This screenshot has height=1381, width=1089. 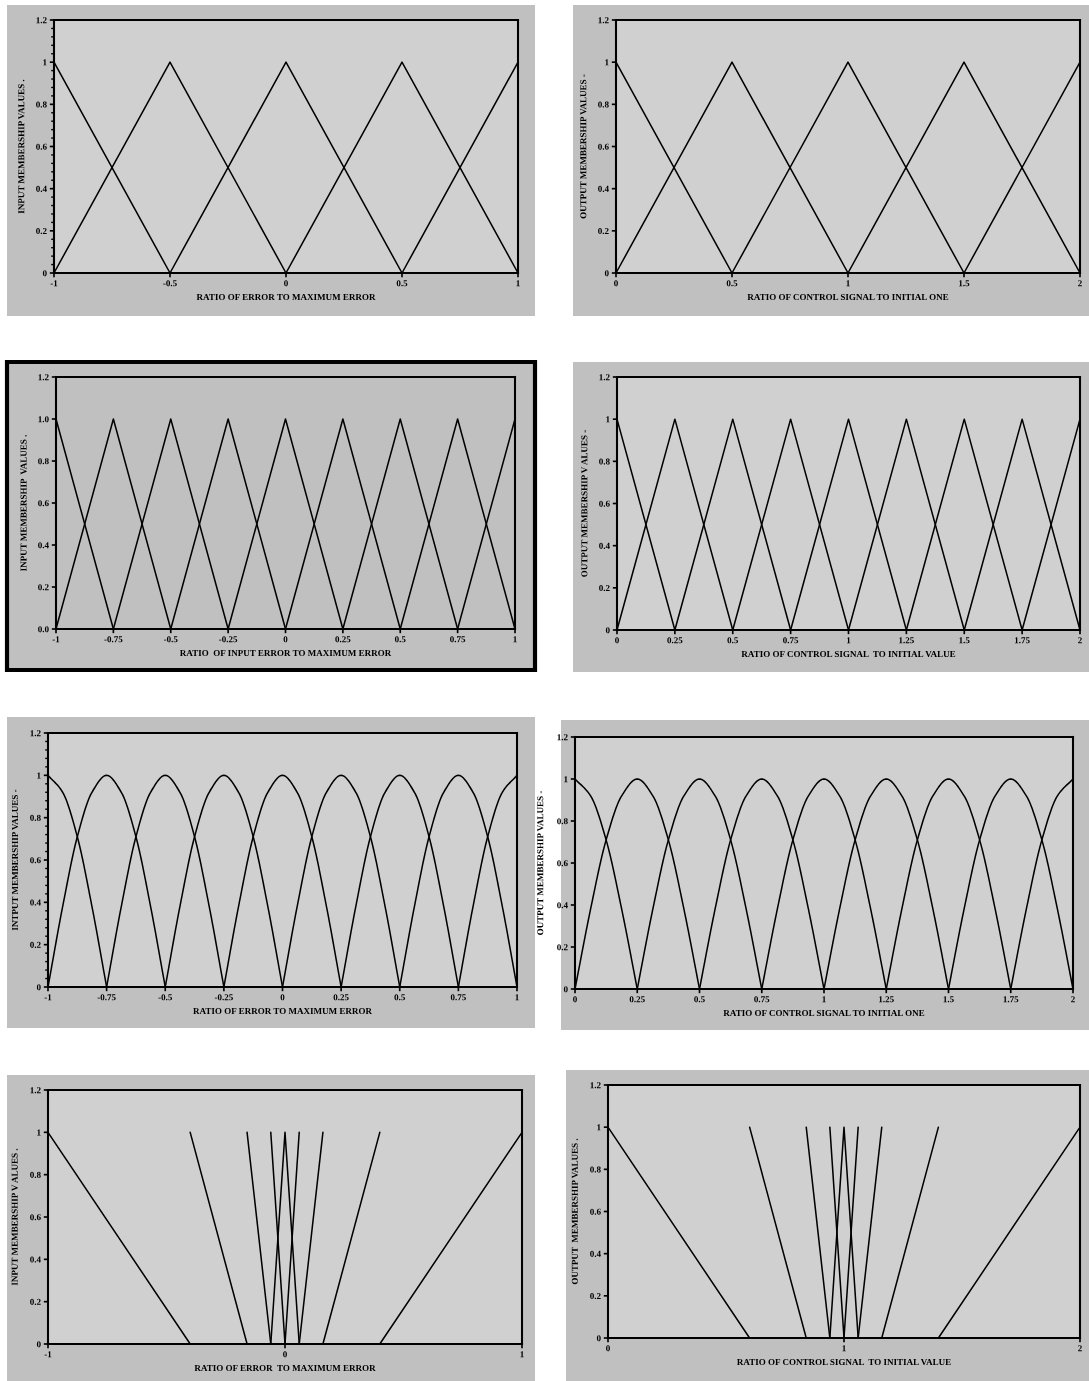 I want to click on y-axis-title: OUTPUT MEMBERSHIP VALUES -, so click(x=583, y=146).